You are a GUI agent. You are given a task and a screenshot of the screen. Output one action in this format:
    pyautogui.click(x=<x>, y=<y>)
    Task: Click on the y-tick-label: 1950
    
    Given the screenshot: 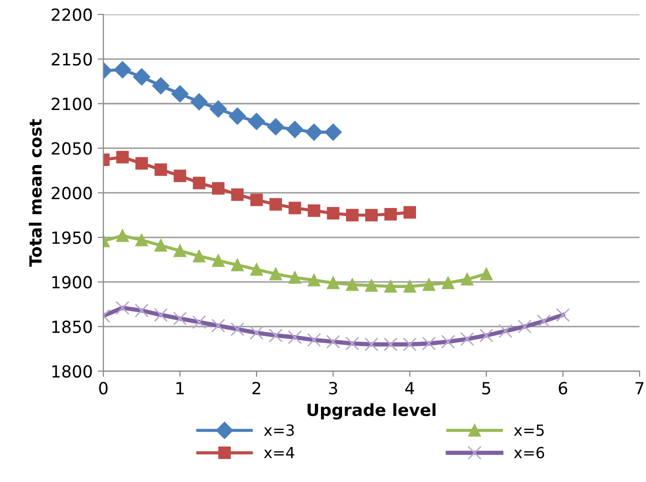 What is the action you would take?
    pyautogui.click(x=72, y=237)
    